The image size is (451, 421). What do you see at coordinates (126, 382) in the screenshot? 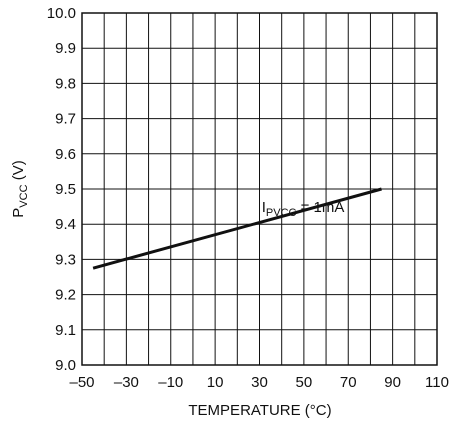
I see `x-tick-label: –30` at bounding box center [126, 382].